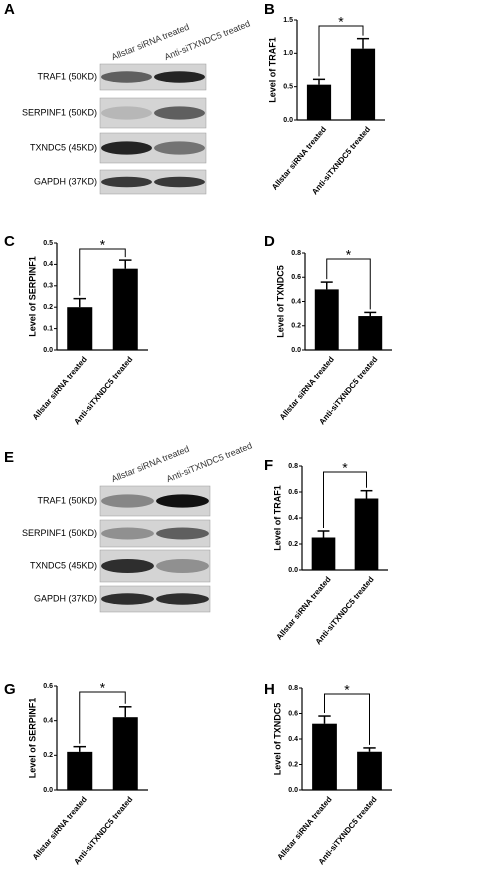  I want to click on panel-letter: E, so click(9, 457).